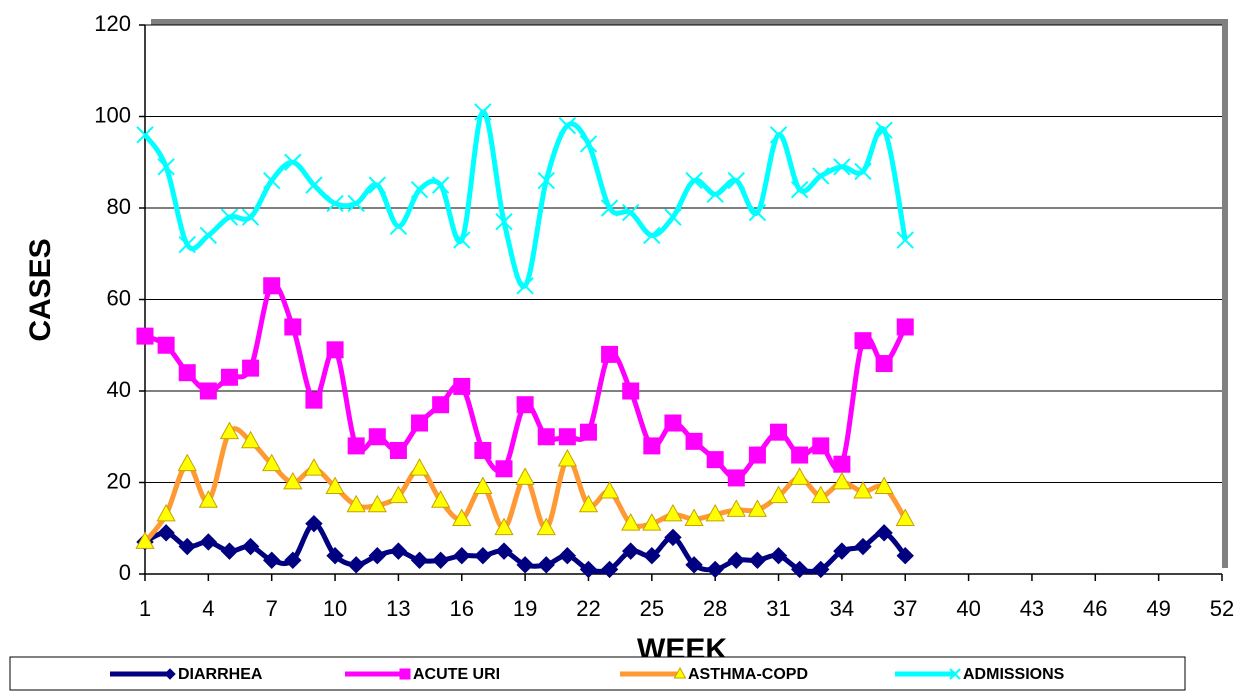 This screenshot has width=1245, height=691. Describe the element at coordinates (1095, 608) in the screenshot. I see `x-tick-label: 46` at that location.